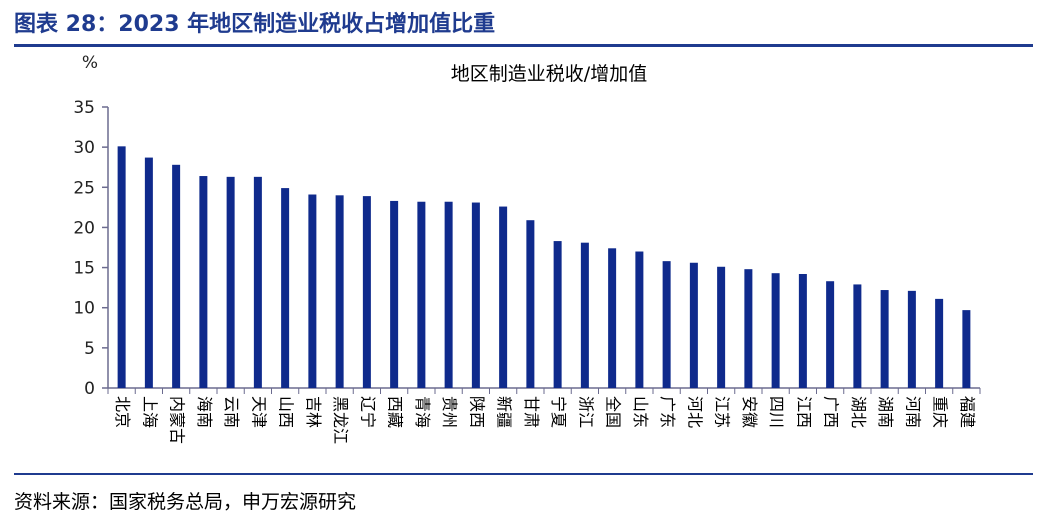 This screenshot has width=1047, height=520. I want to click on bar-陕西, so click(475, 295).